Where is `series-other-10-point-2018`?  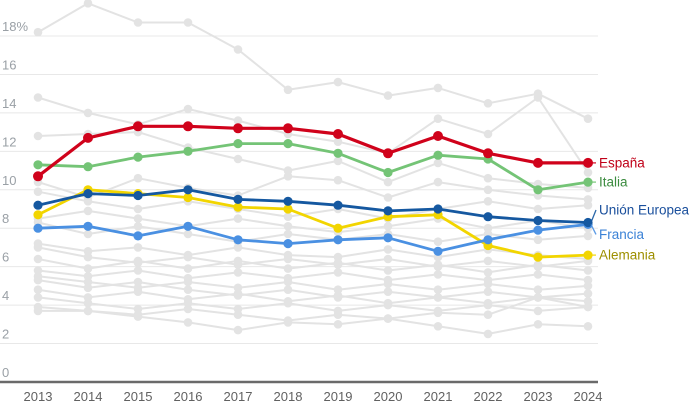
series-other-10-point-2018 is located at coordinates (288, 268).